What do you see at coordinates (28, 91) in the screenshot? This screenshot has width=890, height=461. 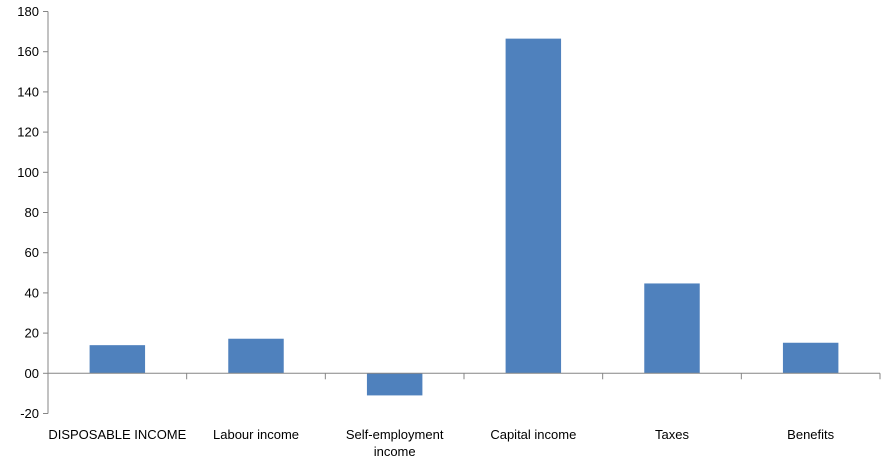 I see `y-tick-label: 140` at bounding box center [28, 91].